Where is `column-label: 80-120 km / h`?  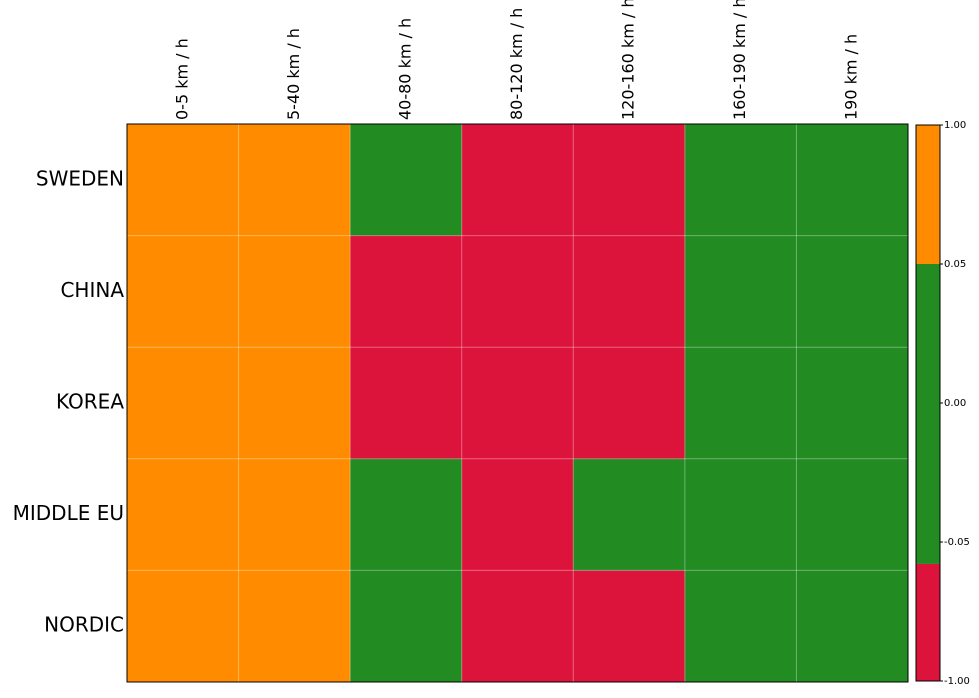
column-label: 80-120 km / h is located at coordinates (516, 64).